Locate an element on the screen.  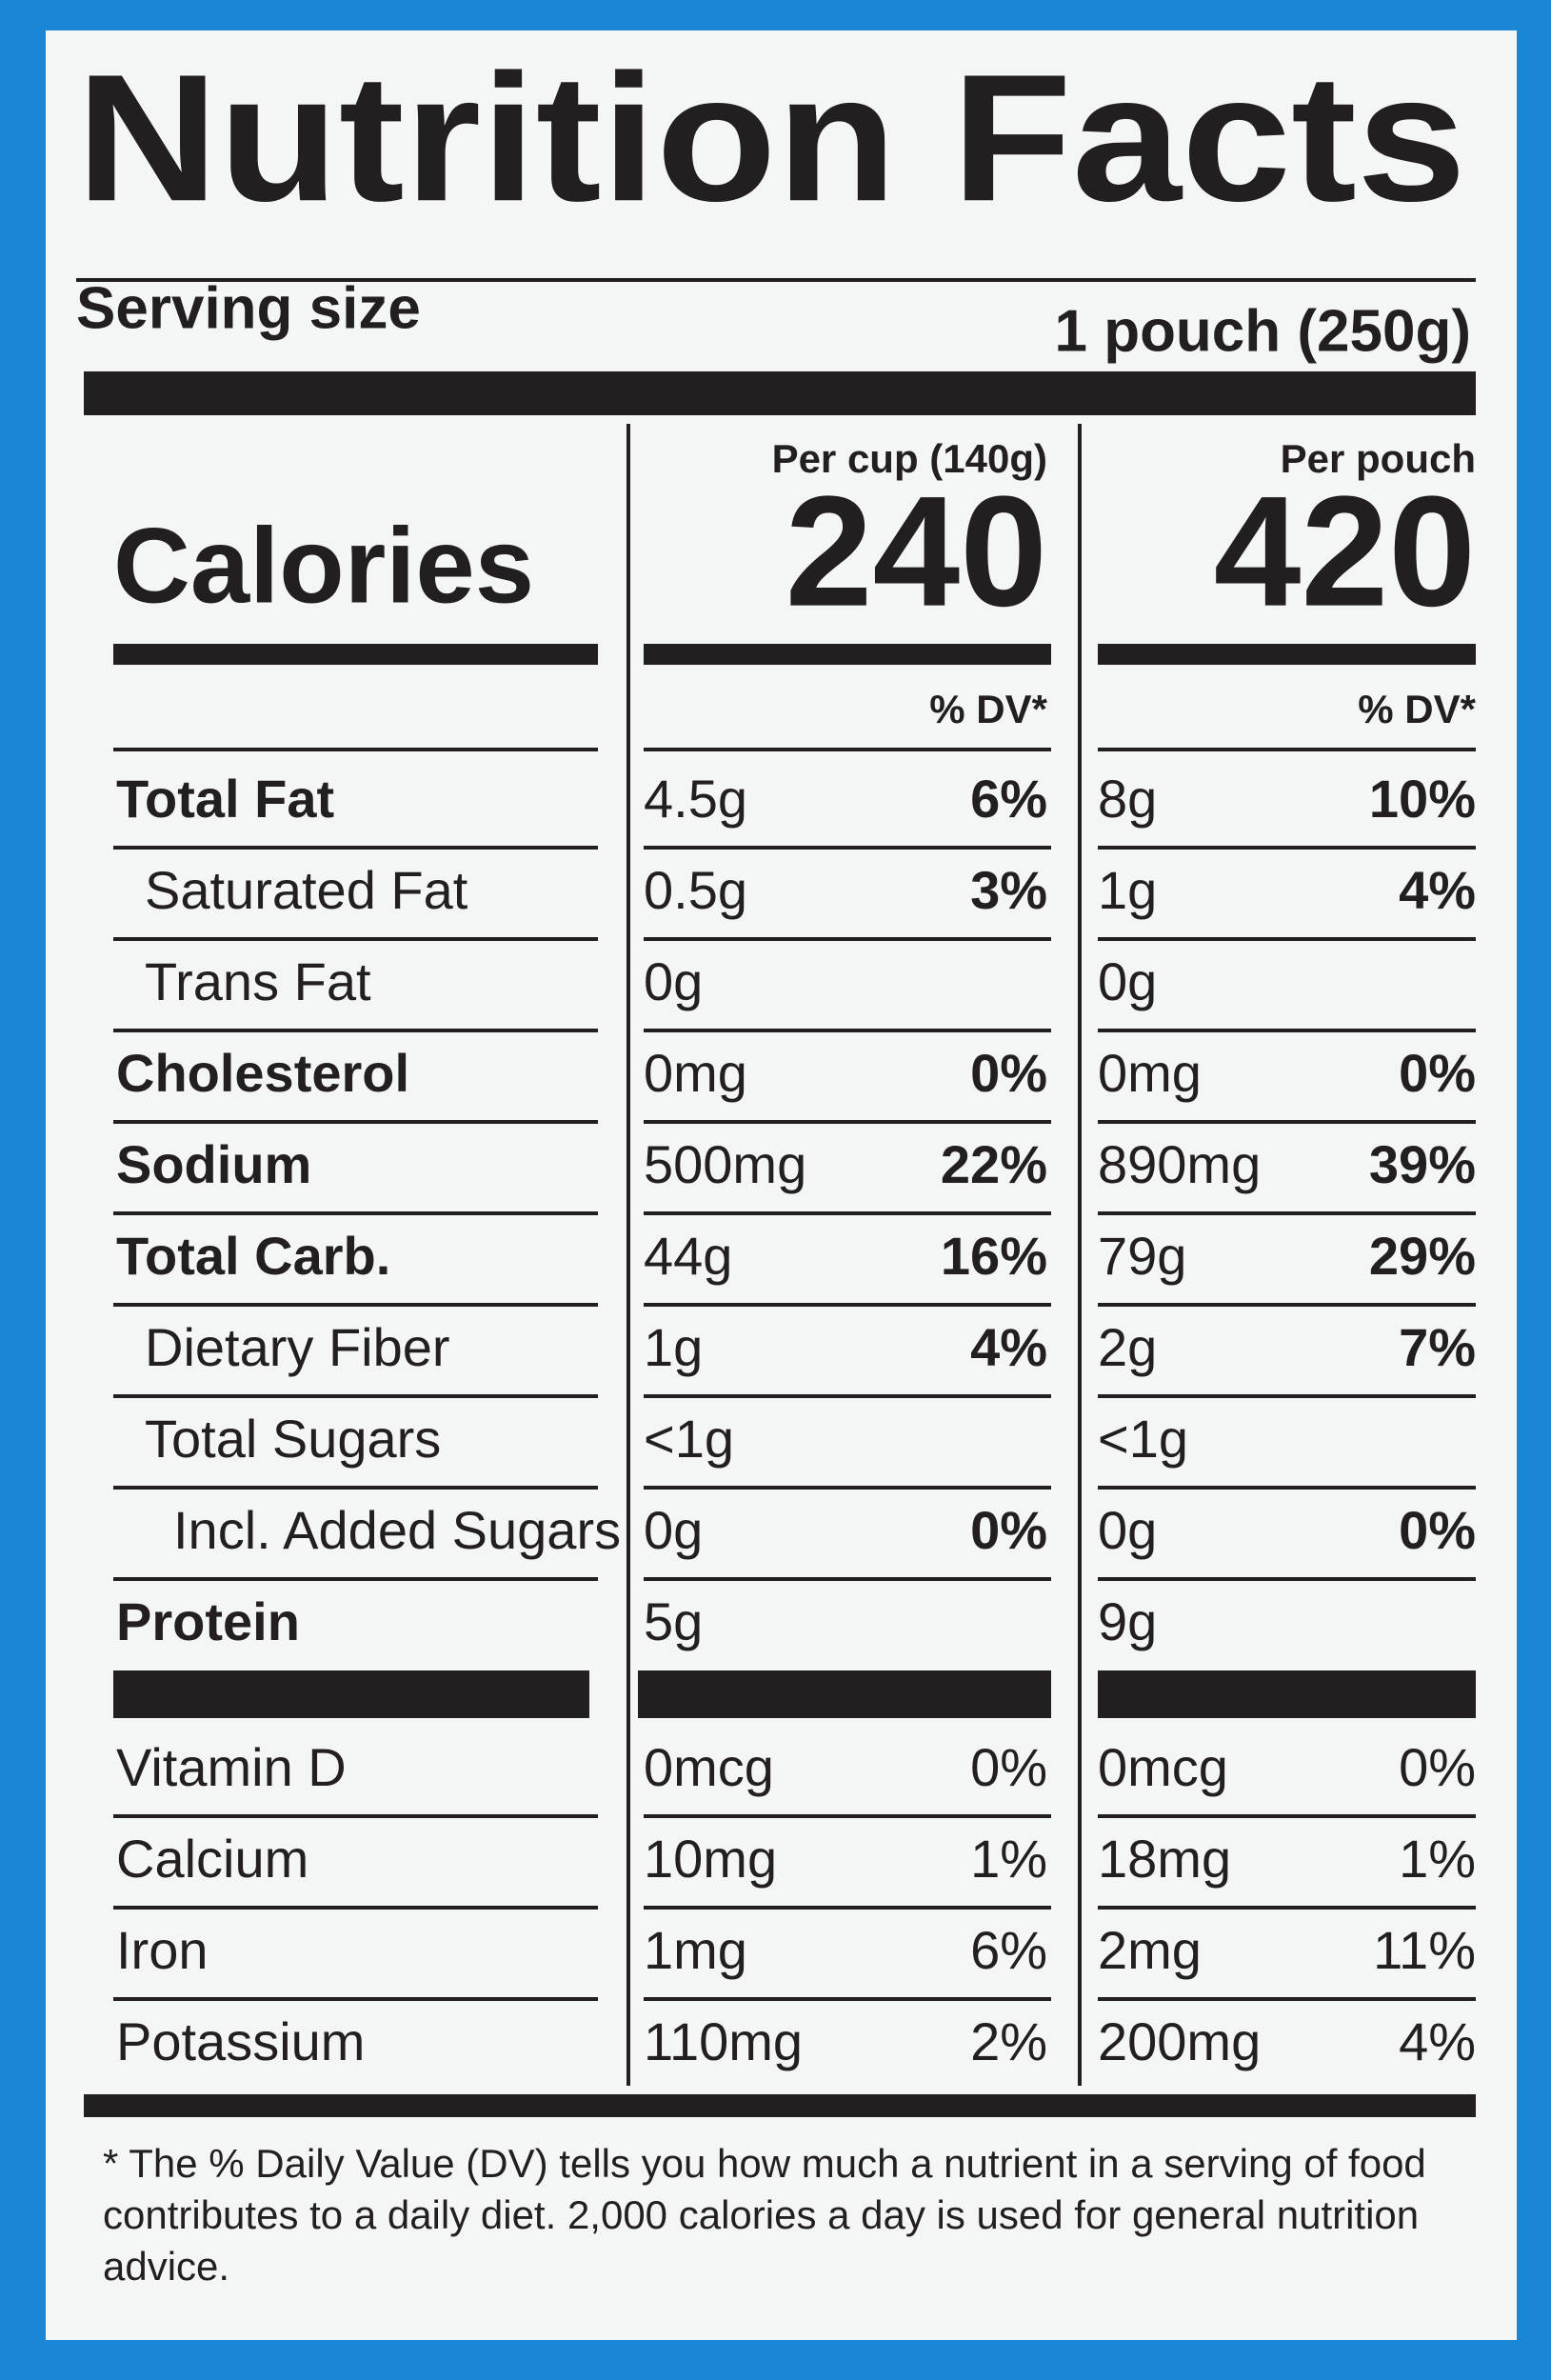
daily-value: 22% is located at coordinates (994, 1164).